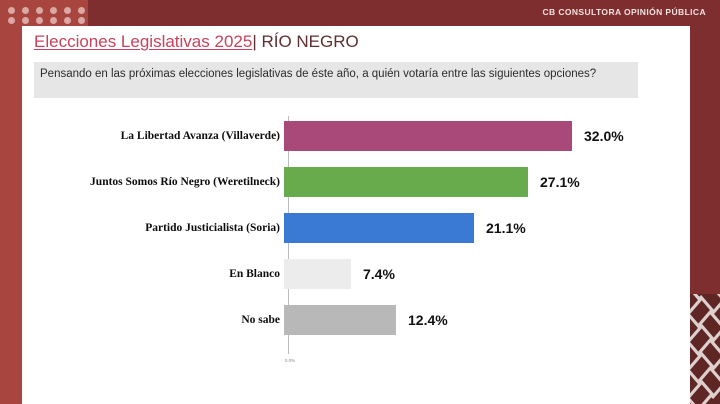 The image size is (720, 404). Describe the element at coordinates (604, 136) in the screenshot. I see `bar-value-label: 32.0%` at that location.